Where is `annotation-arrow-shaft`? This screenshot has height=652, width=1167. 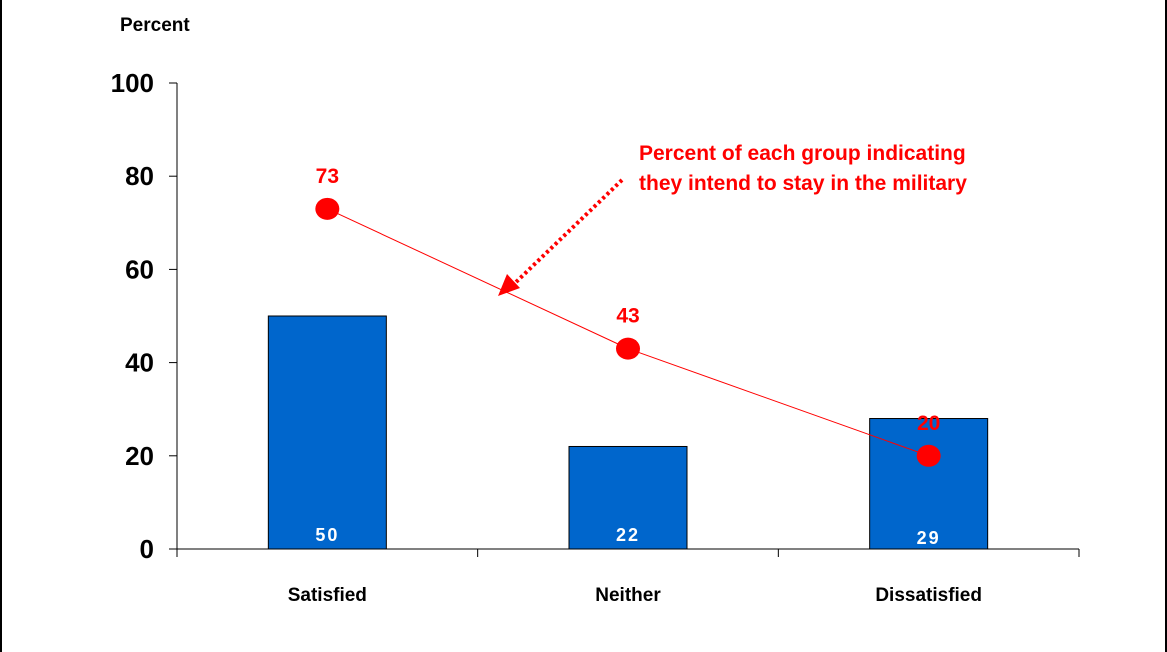 annotation-arrow-shaft is located at coordinates (568, 232).